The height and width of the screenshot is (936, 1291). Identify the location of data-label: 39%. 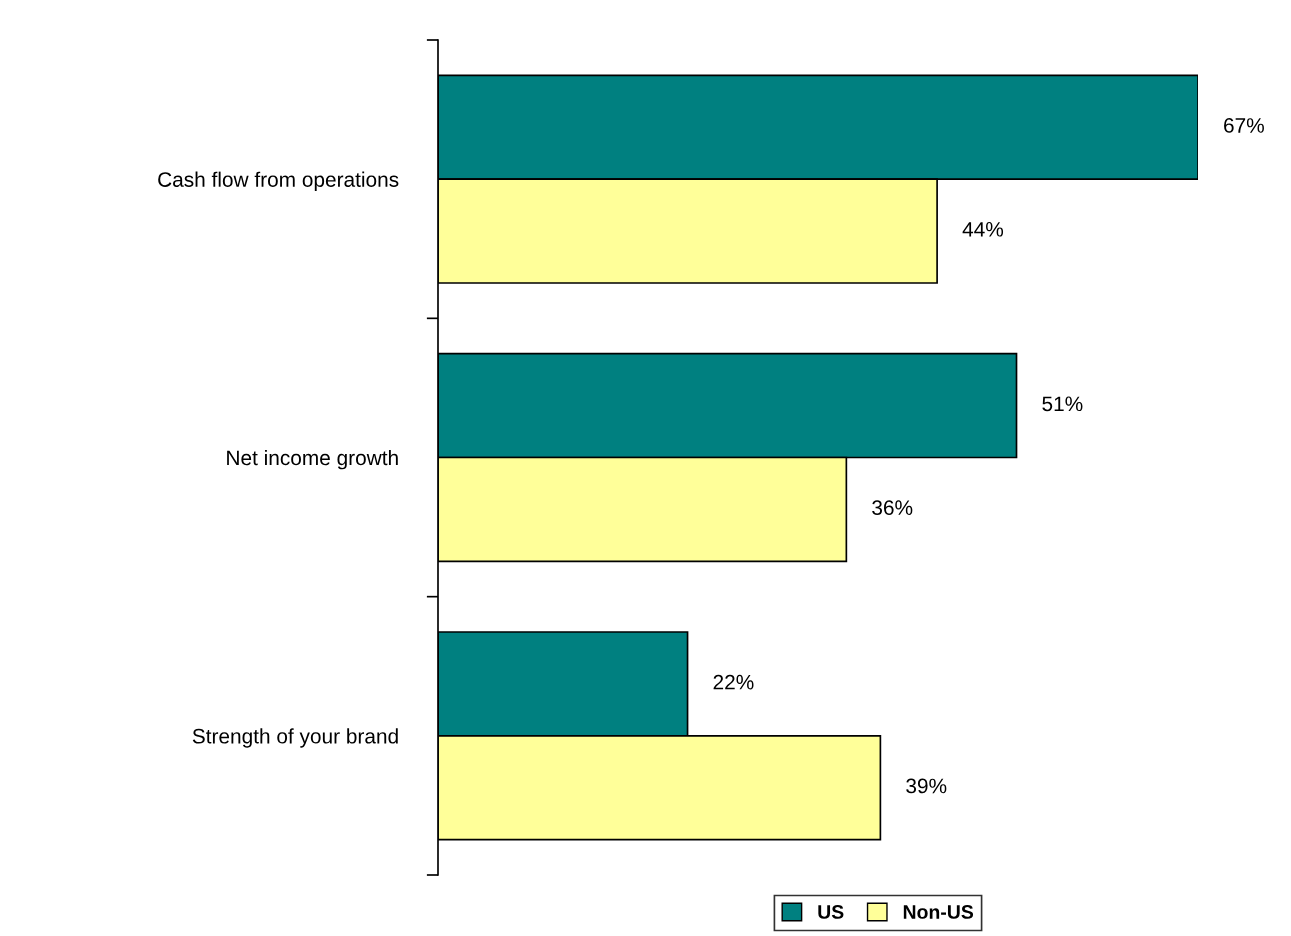
(926, 786).